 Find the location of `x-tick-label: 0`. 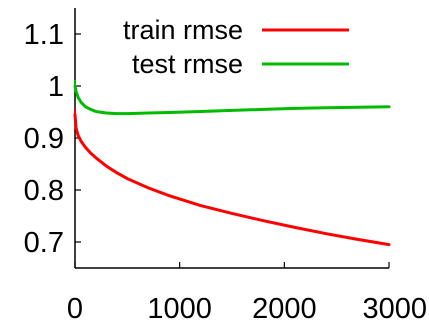

x-tick-label: 0 is located at coordinates (75, 309).